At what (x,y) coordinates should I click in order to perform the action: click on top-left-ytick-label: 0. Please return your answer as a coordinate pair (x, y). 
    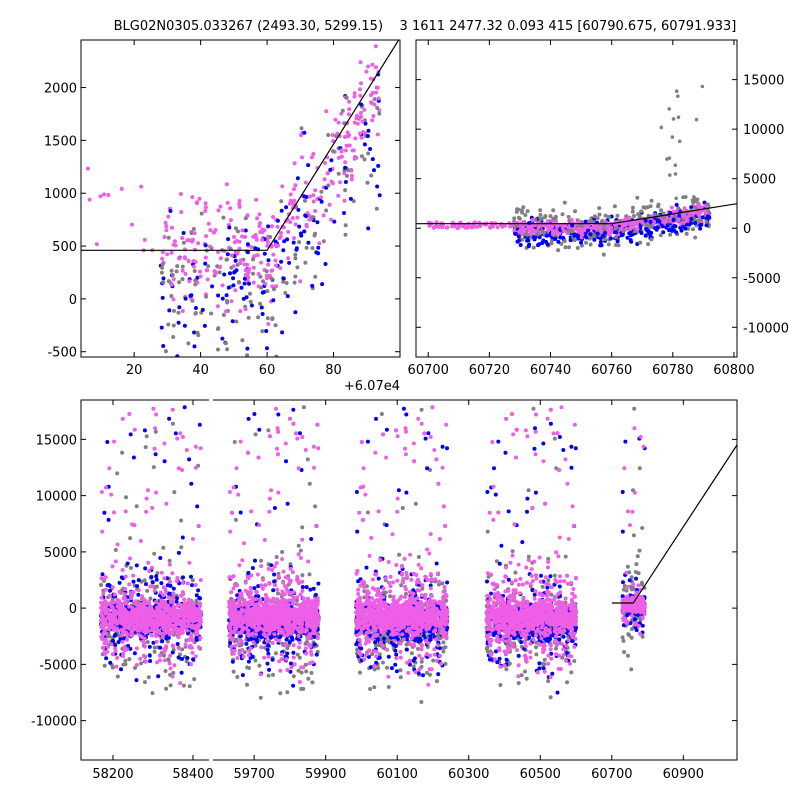
    Looking at the image, I should click on (73, 300).